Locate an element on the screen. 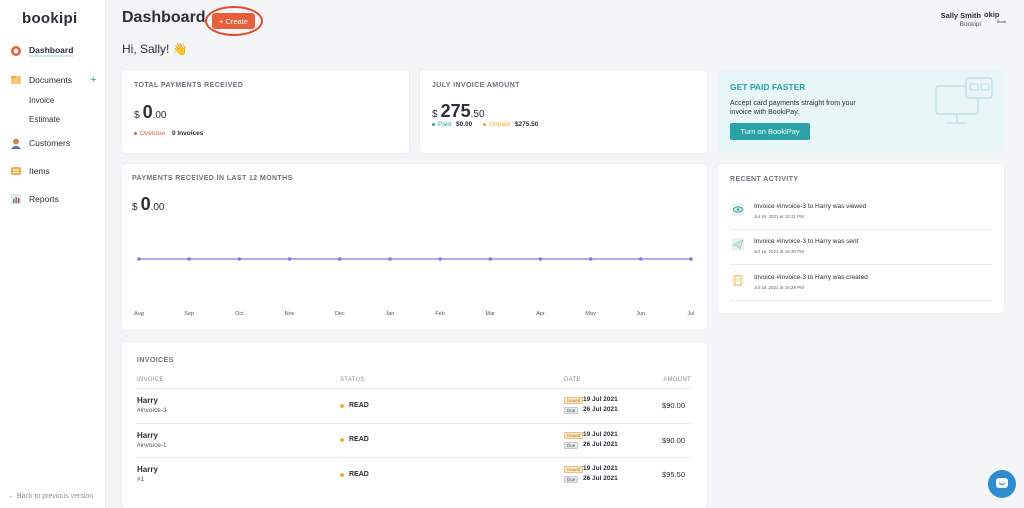  folder-icon is located at coordinates (16, 80).